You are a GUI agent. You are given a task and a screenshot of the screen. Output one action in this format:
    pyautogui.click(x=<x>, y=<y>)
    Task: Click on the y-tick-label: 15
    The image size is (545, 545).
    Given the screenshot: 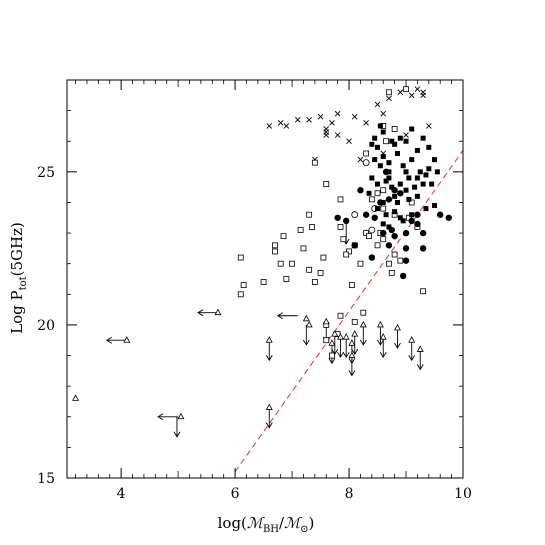 What is the action you would take?
    pyautogui.click(x=46, y=479)
    